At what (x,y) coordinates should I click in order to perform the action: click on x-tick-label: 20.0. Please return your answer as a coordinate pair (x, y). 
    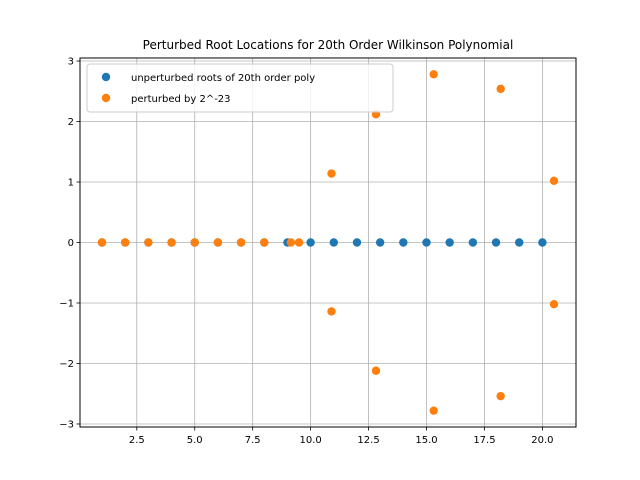
    Looking at the image, I should click on (542, 440).